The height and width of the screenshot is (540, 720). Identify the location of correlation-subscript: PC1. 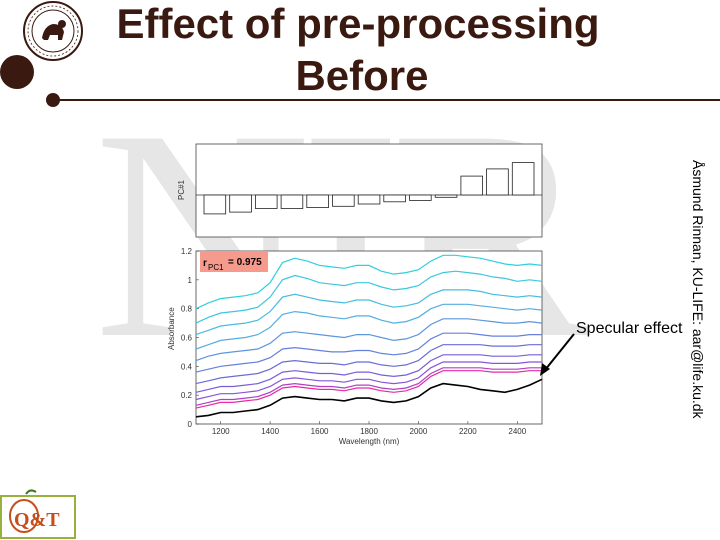
(216, 267).